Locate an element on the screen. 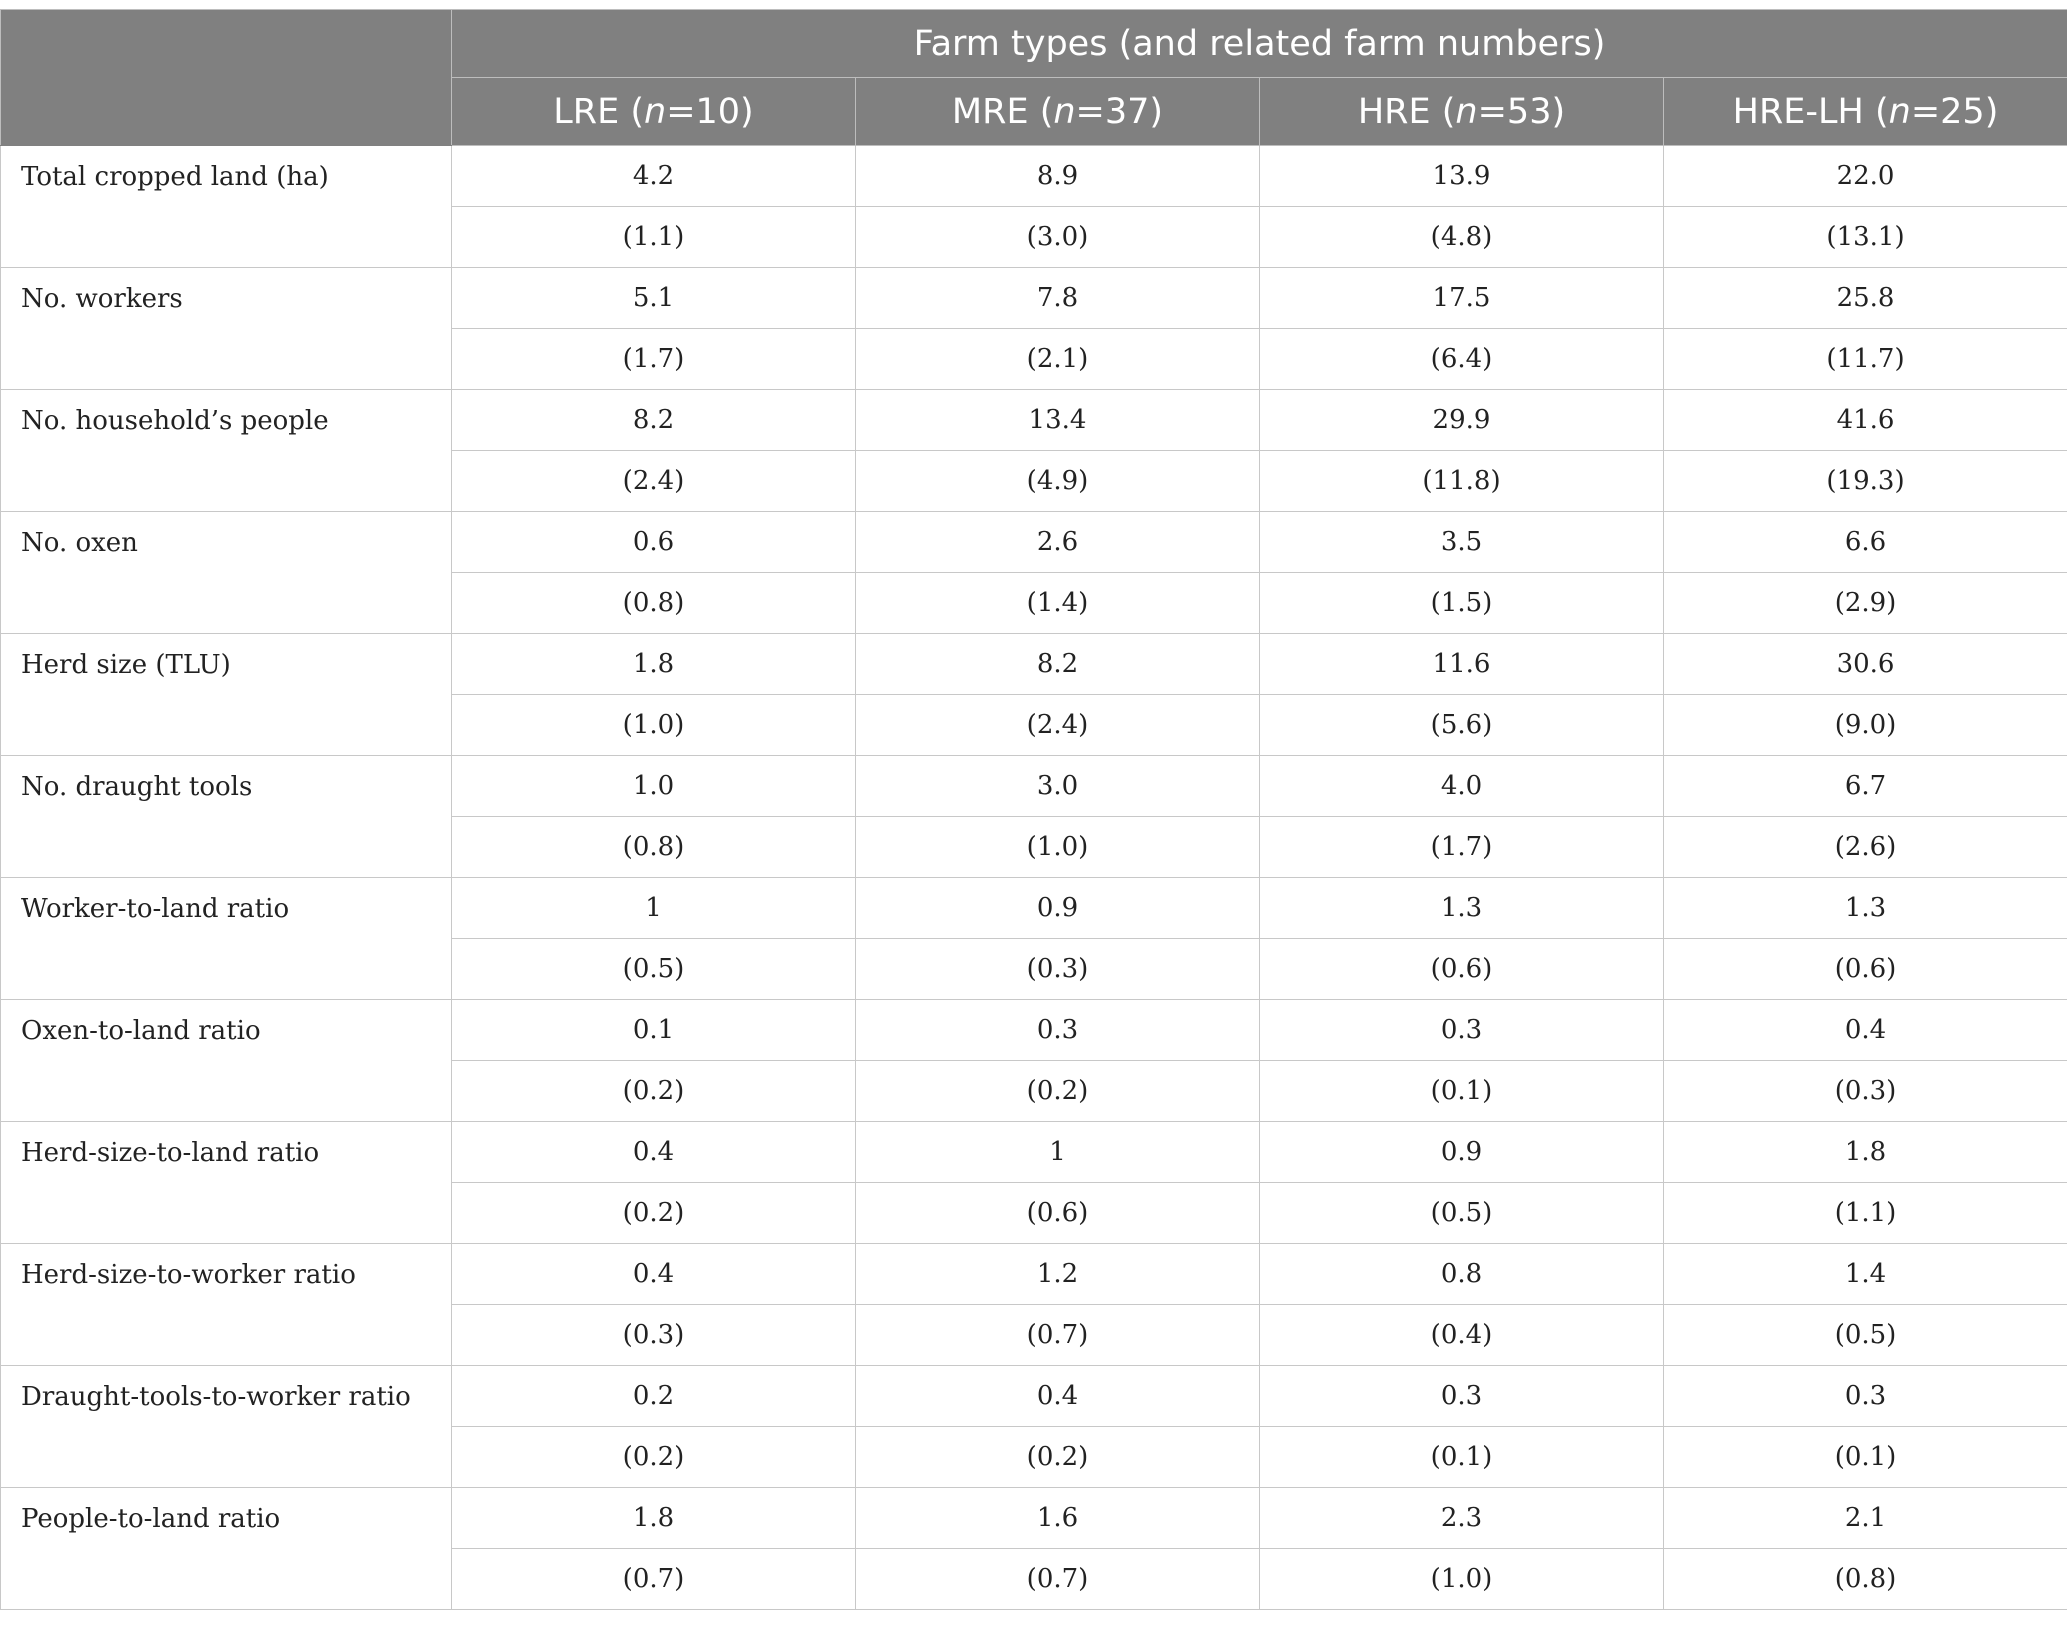 Image resolution: width=2067 pixels, height=1634 pixels. mean-cell: 13.4 is located at coordinates (1057, 420).